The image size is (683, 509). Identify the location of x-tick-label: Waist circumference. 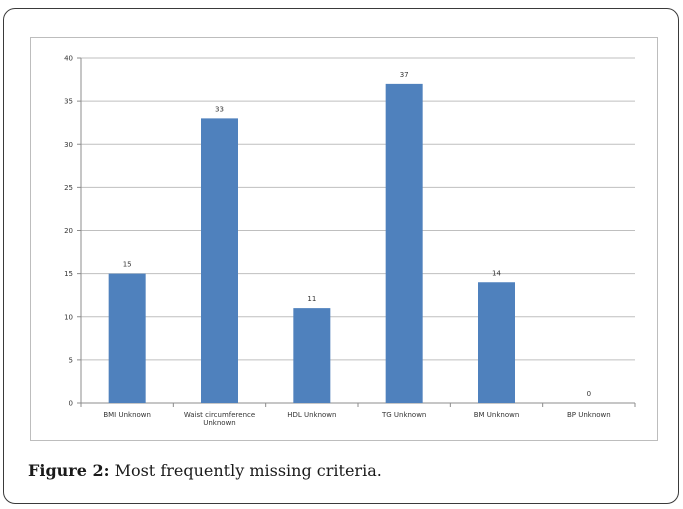
(219, 415).